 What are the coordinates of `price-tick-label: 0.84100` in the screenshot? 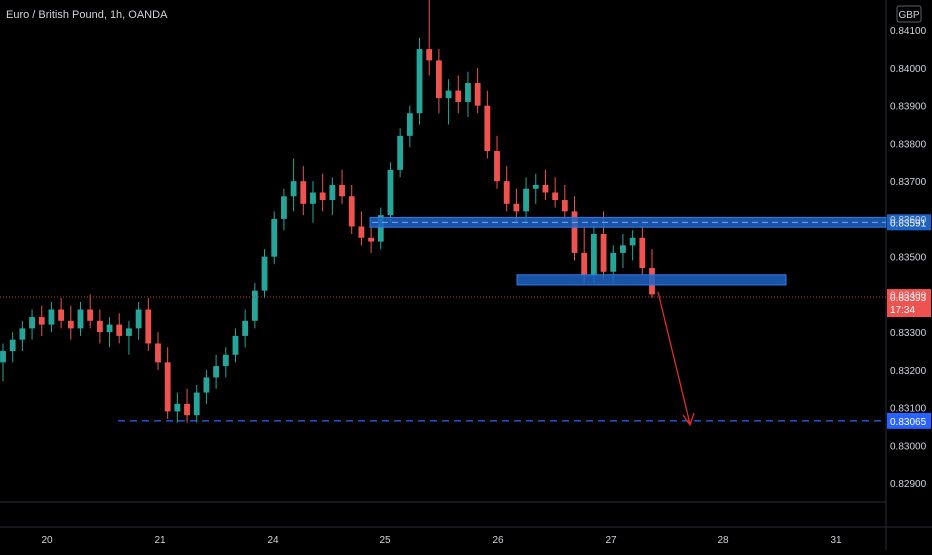 It's located at (908, 31).